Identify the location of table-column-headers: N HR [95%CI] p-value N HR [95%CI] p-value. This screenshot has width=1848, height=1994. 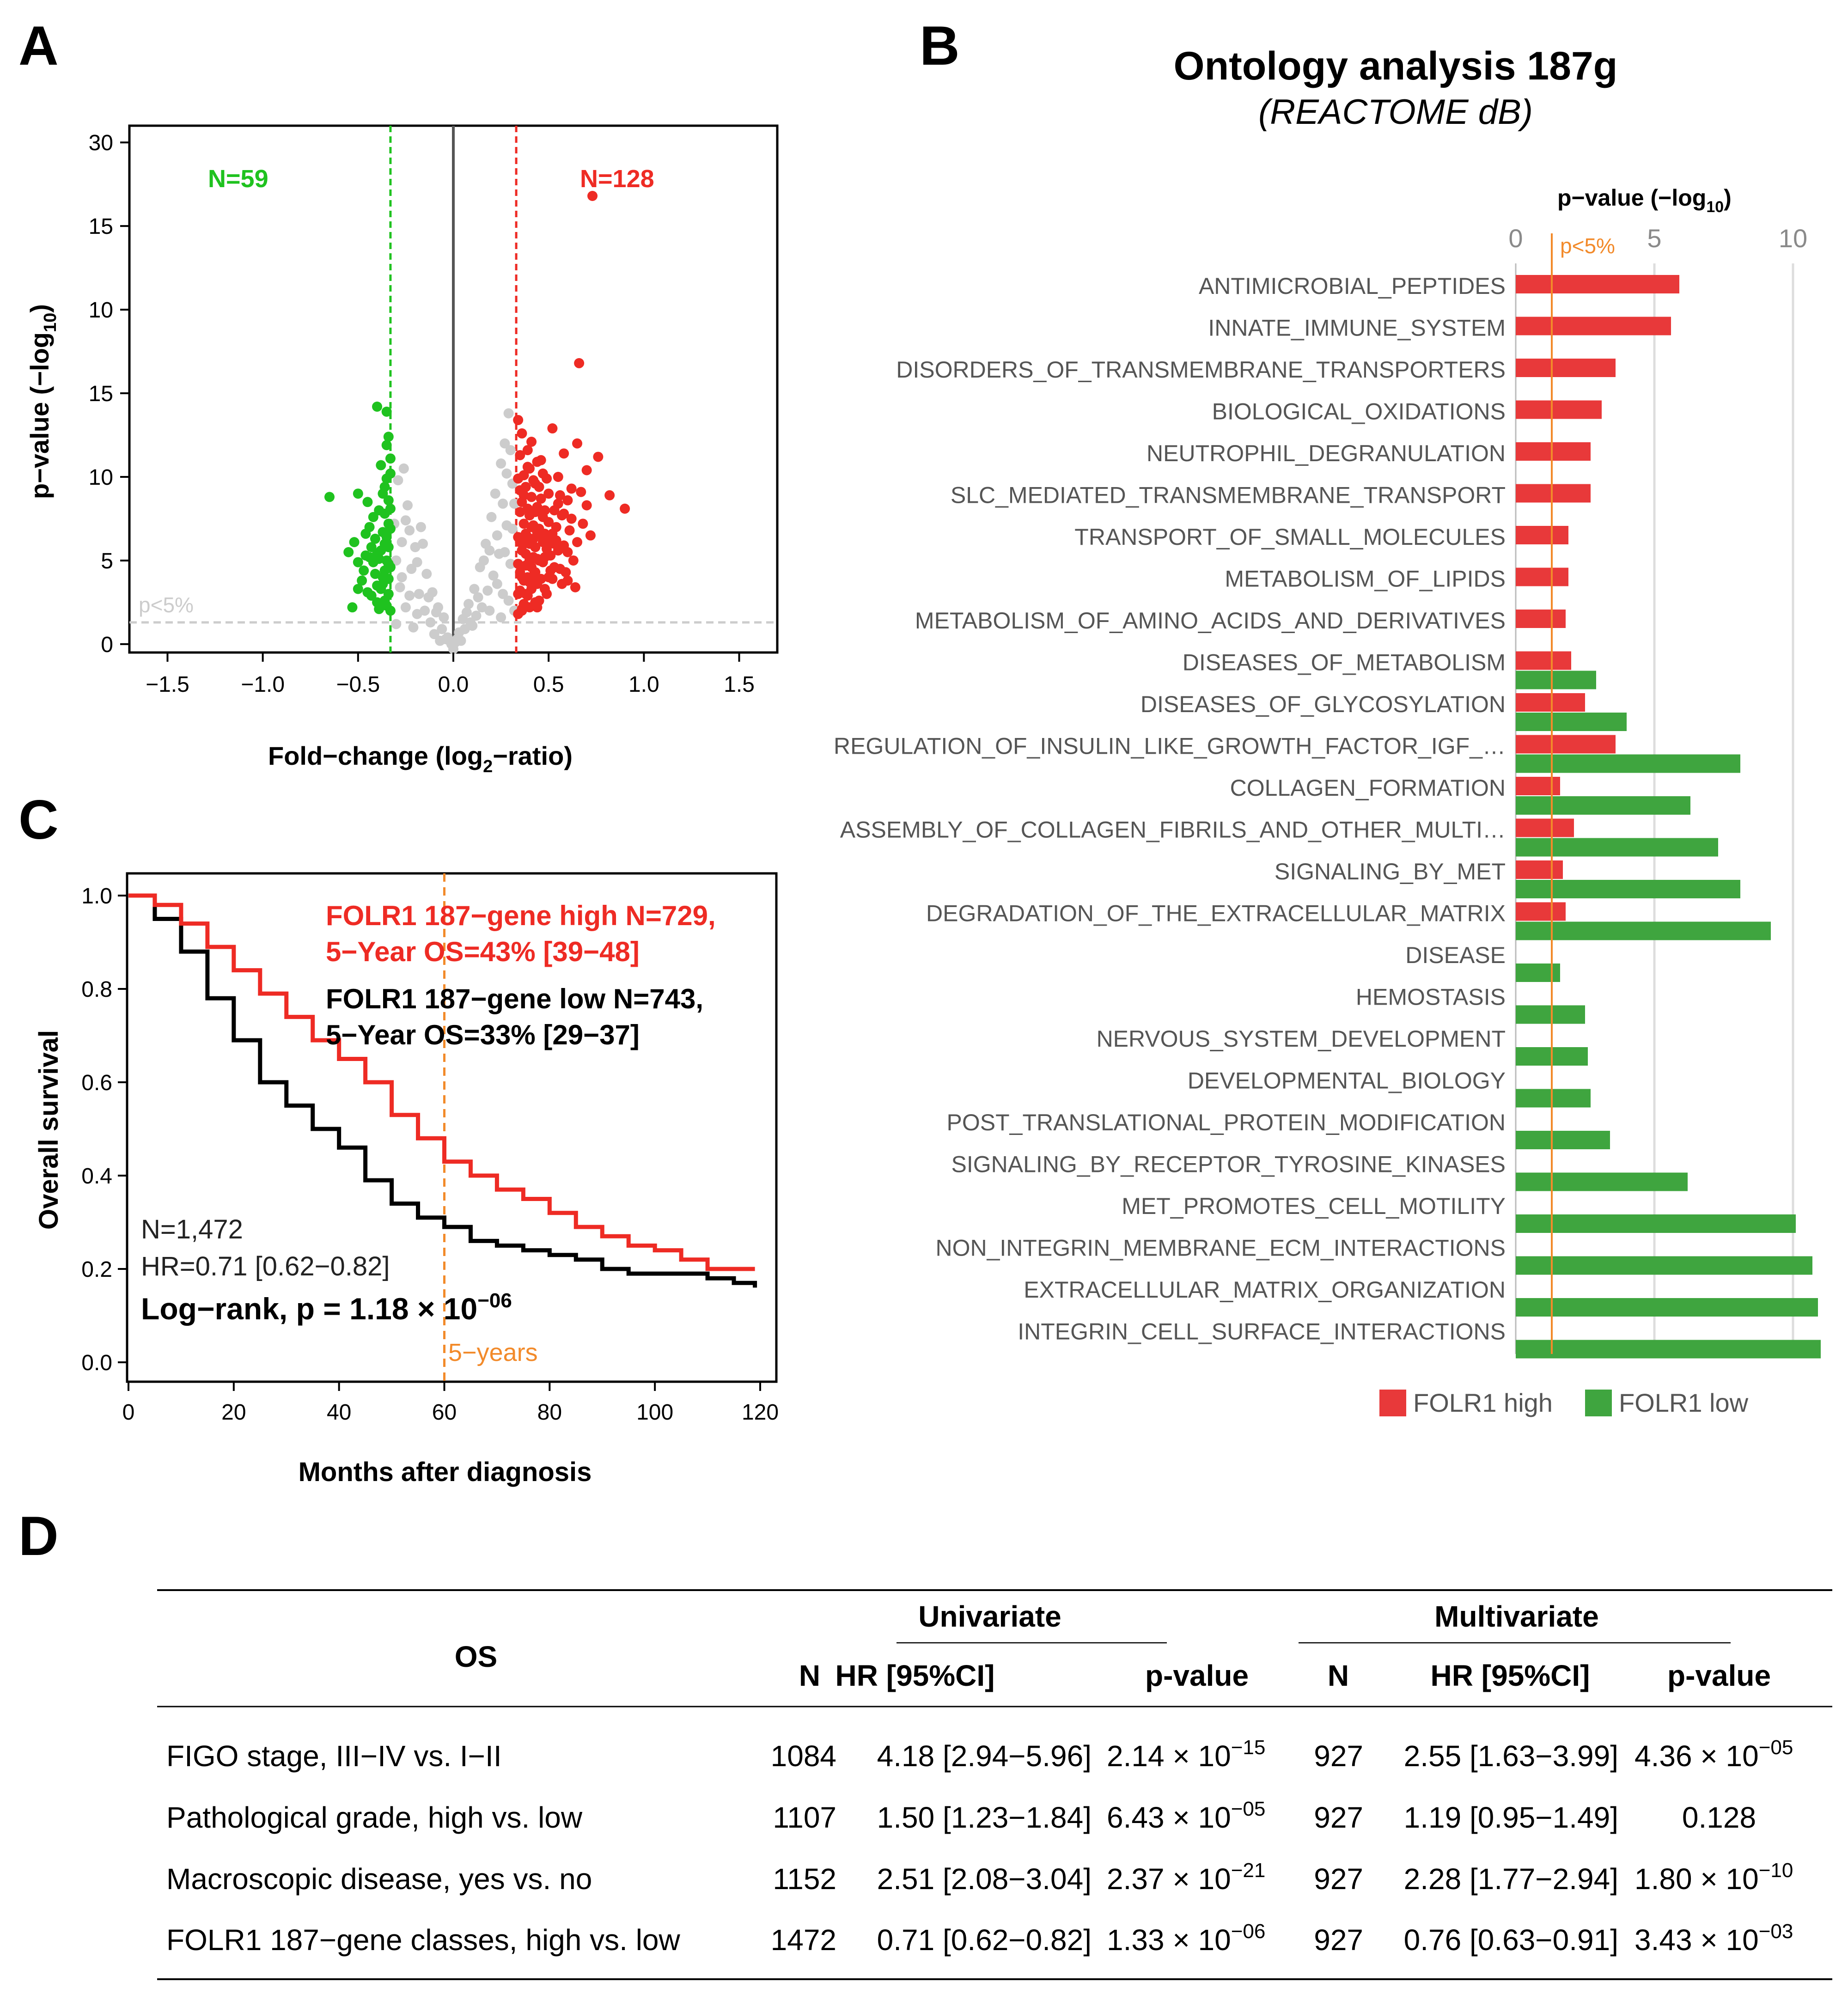
(1285, 1675).